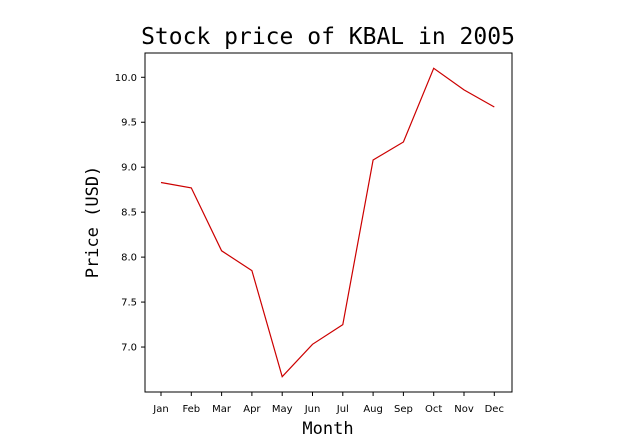 This screenshot has width=640, height=440. I want to click on x-tick-label: Nov, so click(464, 409).